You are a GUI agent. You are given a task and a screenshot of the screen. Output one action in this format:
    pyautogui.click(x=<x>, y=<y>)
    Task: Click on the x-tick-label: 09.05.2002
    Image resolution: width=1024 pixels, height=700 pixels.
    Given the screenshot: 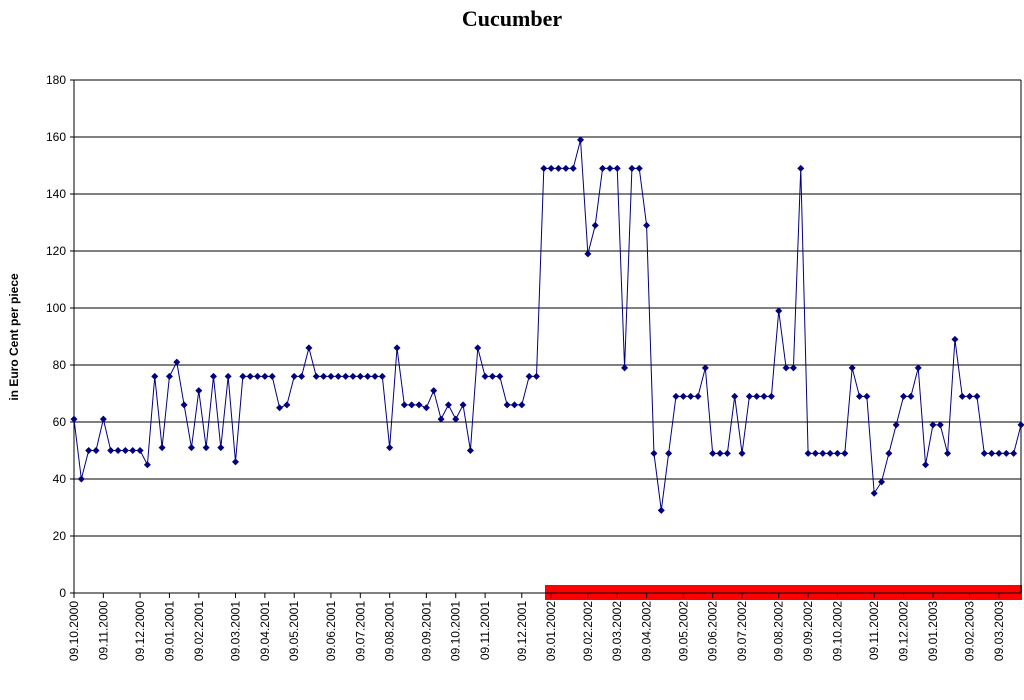 What is the action you would take?
    pyautogui.click(x=683, y=631)
    